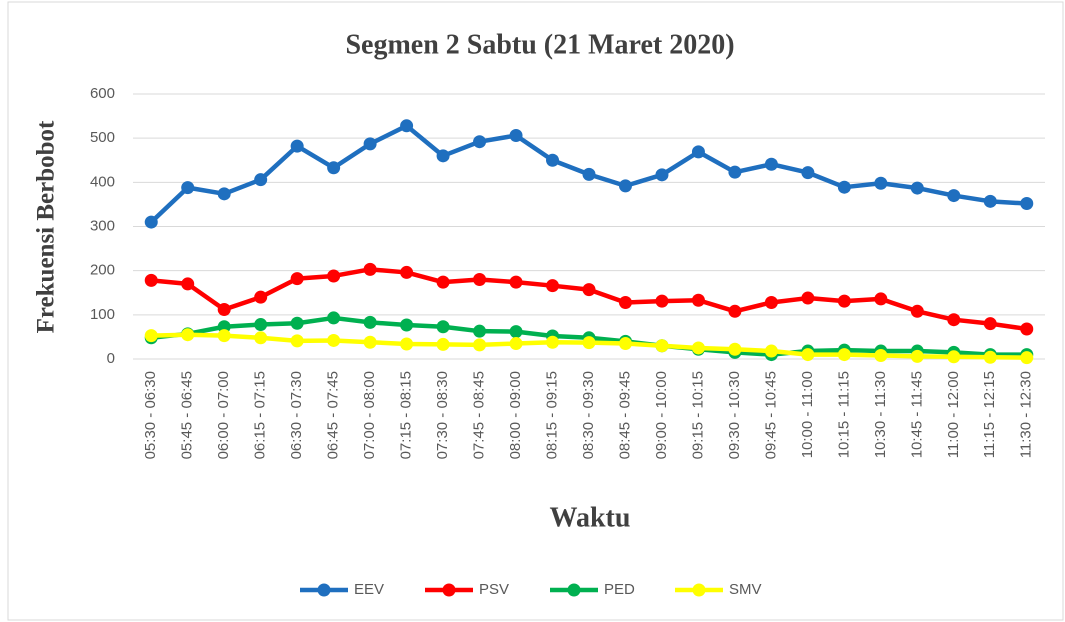 The image size is (1065, 622). I want to click on x-tick-label: 08:00 - 09:00, so click(515, 415).